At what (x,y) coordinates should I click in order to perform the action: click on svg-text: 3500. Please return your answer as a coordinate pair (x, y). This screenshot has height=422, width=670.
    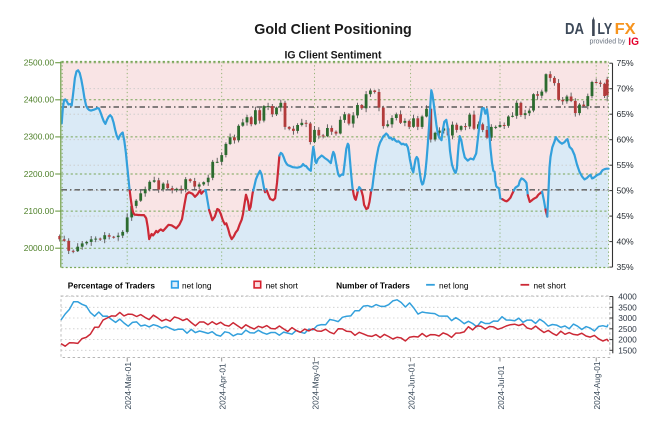
    Looking at the image, I should click on (627, 307).